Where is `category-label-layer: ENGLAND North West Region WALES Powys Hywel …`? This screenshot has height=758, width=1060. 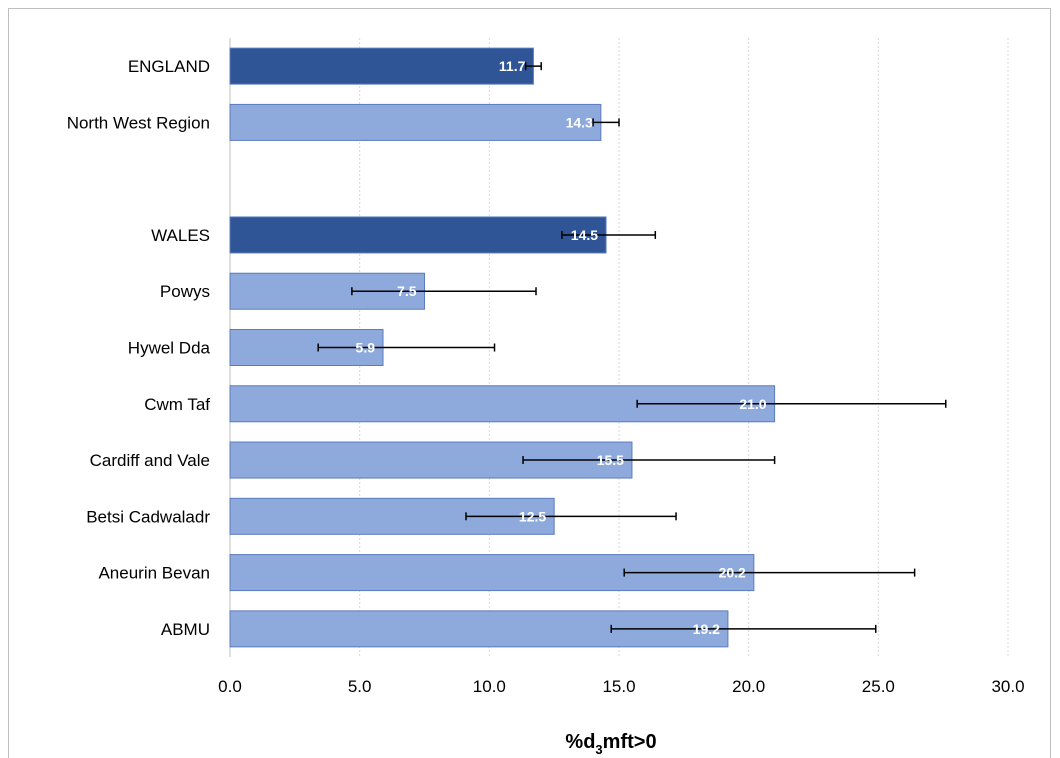
category-label-layer: ENGLAND North West Region WALES Powys Hywel … is located at coordinates (139, 348).